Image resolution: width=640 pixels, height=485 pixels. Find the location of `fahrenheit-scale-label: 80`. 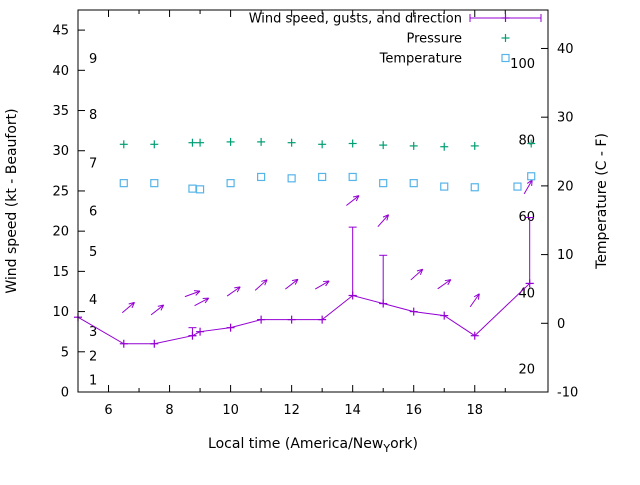

fahrenheit-scale-label: 80 is located at coordinates (526, 141).